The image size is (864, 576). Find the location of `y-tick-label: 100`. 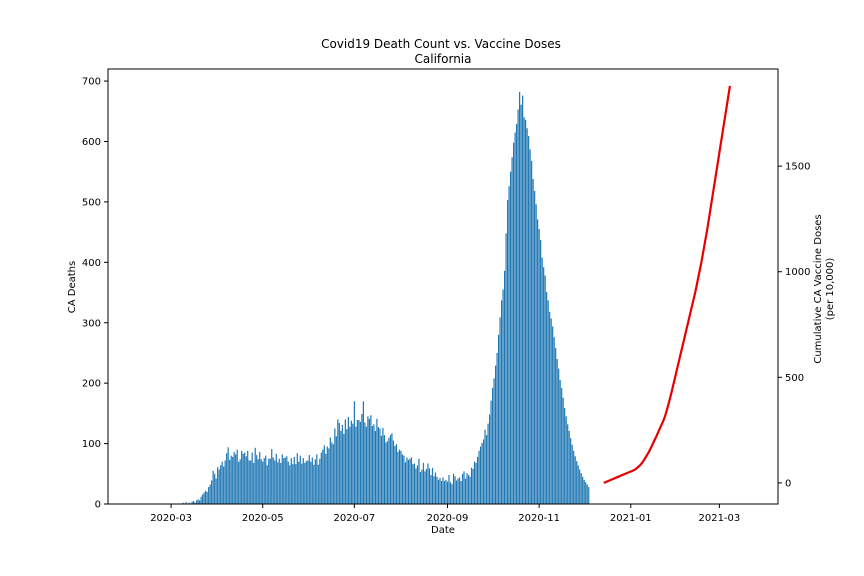

y-tick-label: 100 is located at coordinates (91, 444).